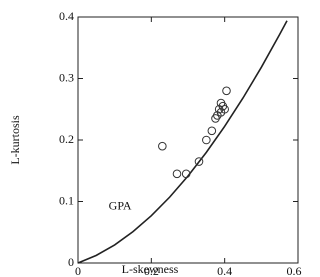  Describe the element at coordinates (71, 262) in the screenshot. I see `y-tick-label: 0` at that location.